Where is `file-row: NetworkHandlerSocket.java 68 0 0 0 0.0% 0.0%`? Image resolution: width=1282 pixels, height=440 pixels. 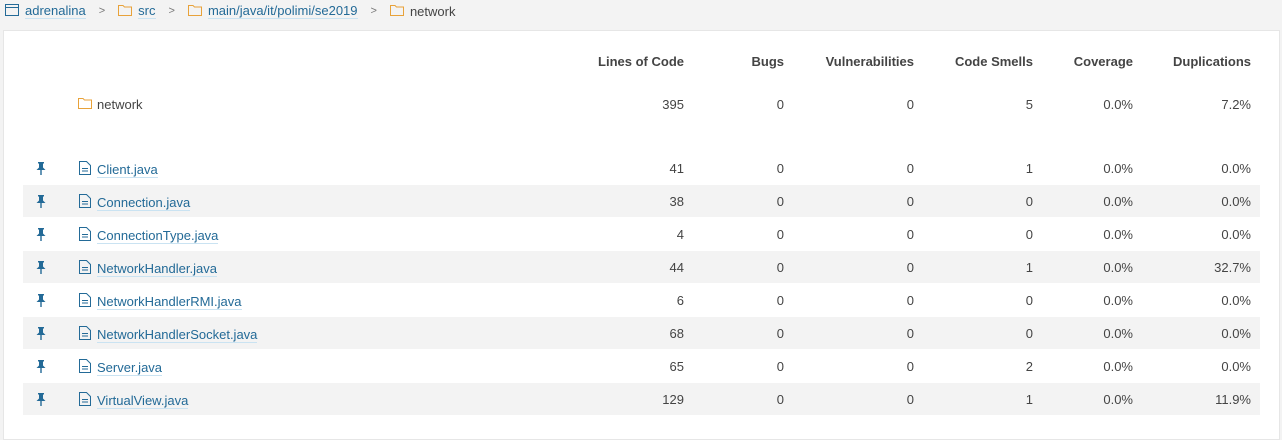 file-row: NetworkHandlerSocket.java 68 0 0 0 0.0% 0.0% is located at coordinates (641, 333).